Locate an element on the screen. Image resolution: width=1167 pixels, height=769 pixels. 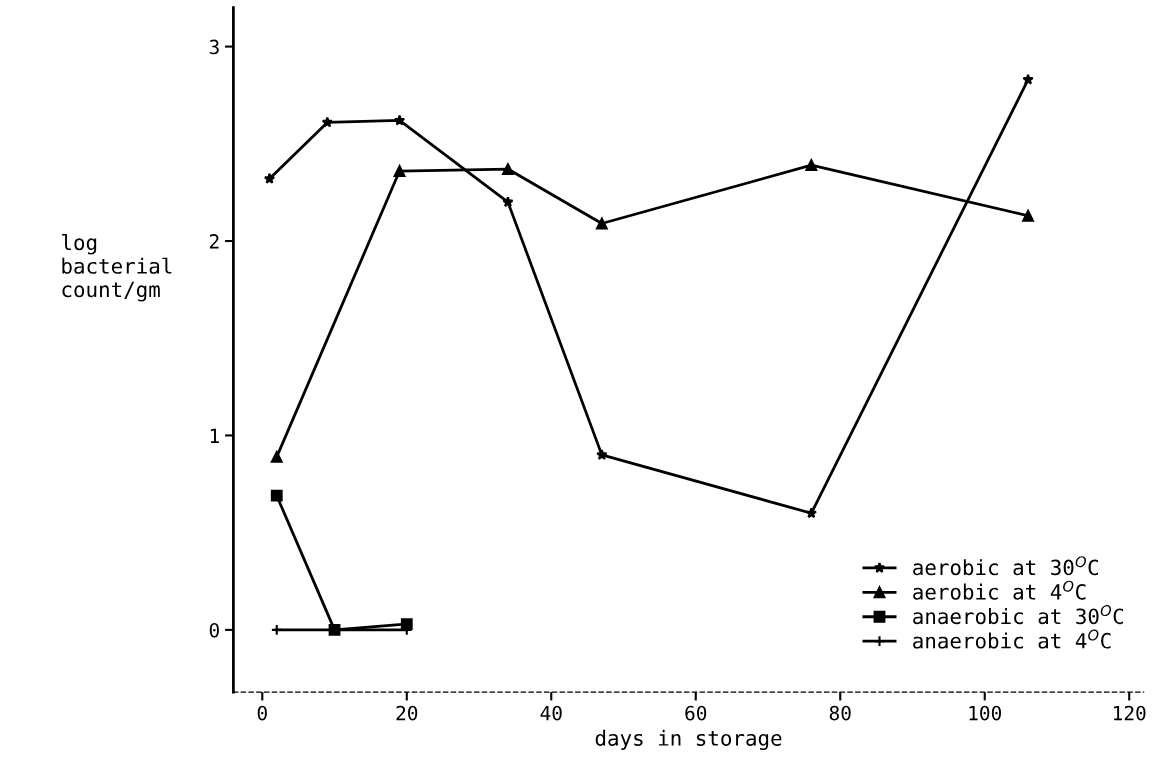
legend-label: anaerobic at 30$^{O}$C is located at coordinates (1018, 615).